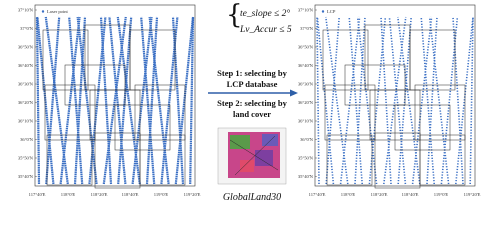  Describe the element at coordinates (265, 13) in the screenshot. I see `criterion: te_slope ≤ 2°` at that location.